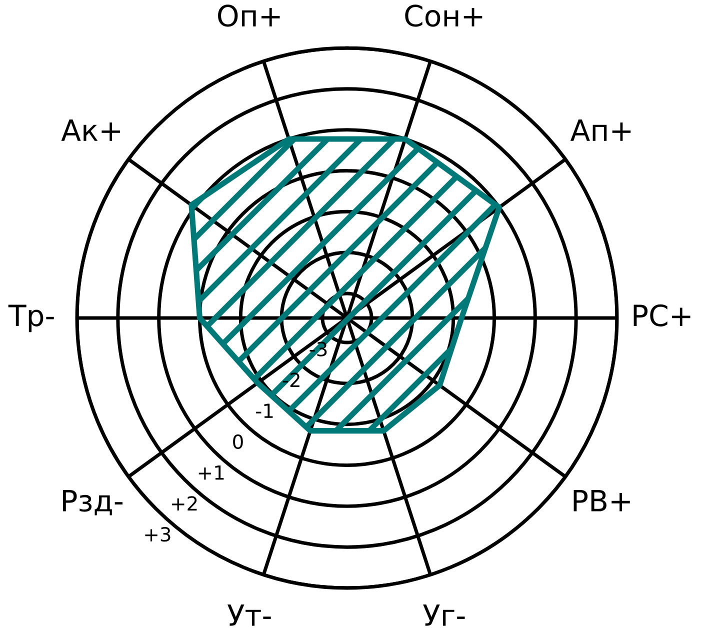 The image size is (710, 628). What do you see at coordinates (211, 472) in the screenshot?
I see `y-tick-label: +1` at bounding box center [211, 472].